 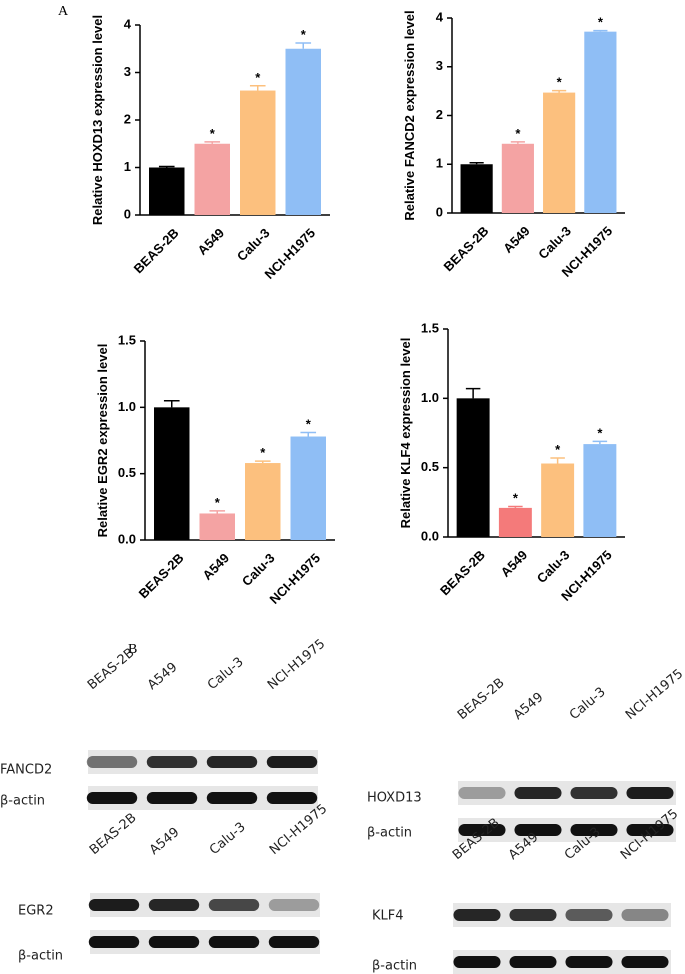 What do you see at coordinates (430, 535) in the screenshot?
I see `y-tick-label: 0.0` at bounding box center [430, 535].